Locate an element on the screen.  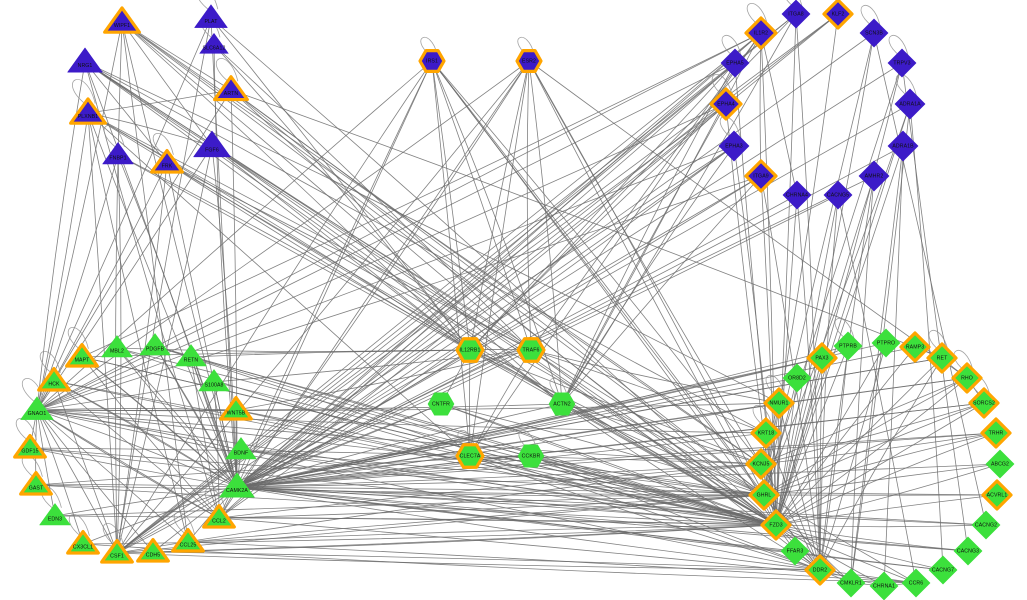
graph-node-fnbp1: FNBP1 is located at coordinates (118, 153).